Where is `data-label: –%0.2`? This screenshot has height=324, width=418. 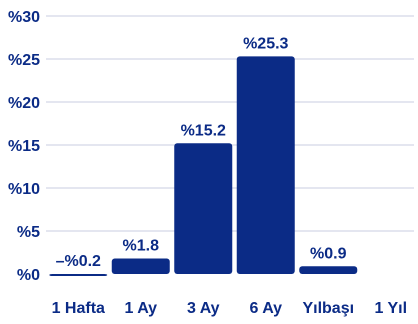
data-label: –%0.2 is located at coordinates (78, 261).